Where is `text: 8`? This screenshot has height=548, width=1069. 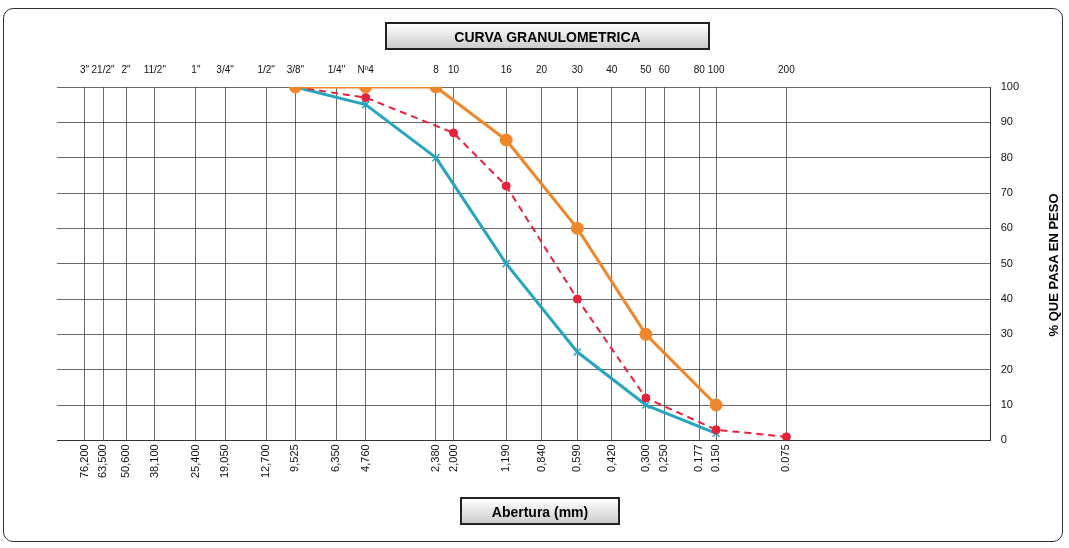
text: 8 is located at coordinates (436, 69).